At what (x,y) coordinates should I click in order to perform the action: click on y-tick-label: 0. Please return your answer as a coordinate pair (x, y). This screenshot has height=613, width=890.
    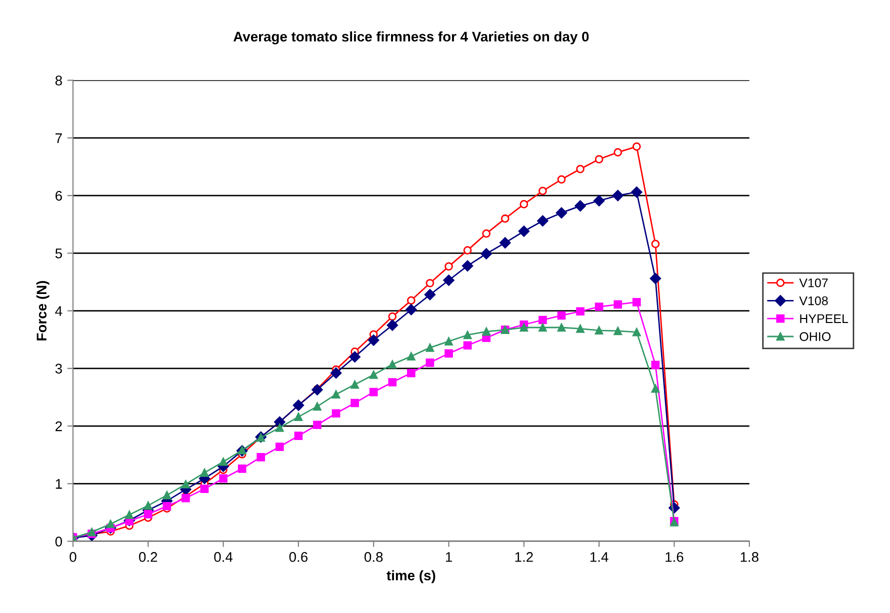
    Looking at the image, I should click on (58, 541).